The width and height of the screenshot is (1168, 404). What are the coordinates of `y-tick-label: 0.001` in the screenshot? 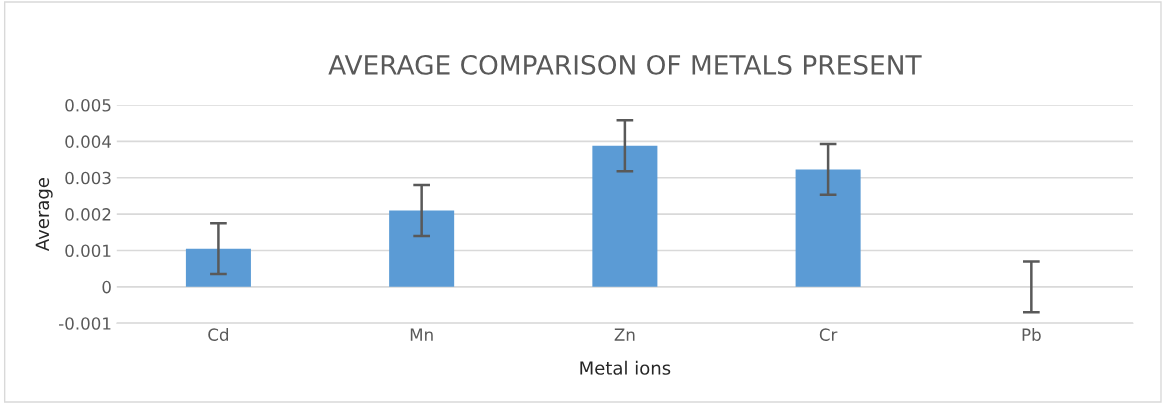 It's located at (88, 251).